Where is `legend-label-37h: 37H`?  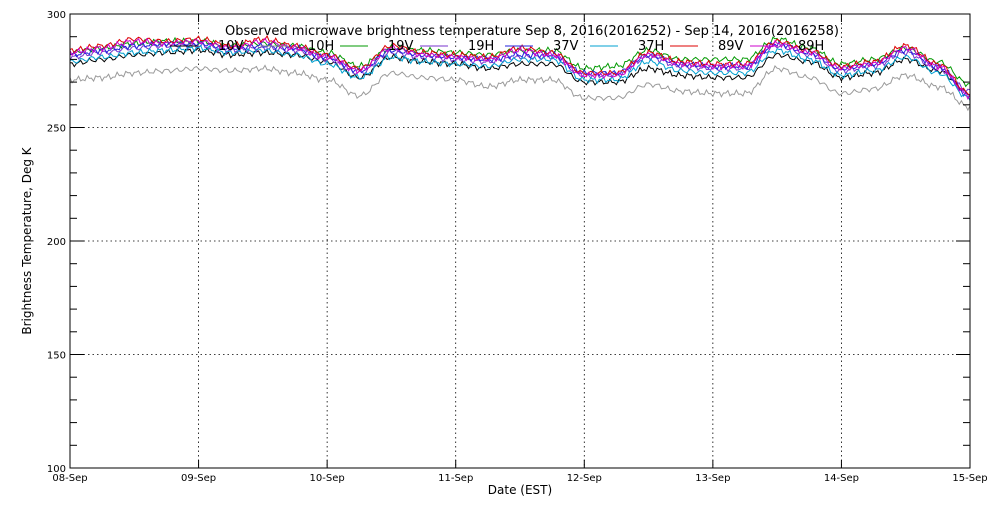 legend-label-37h: 37H is located at coordinates (651, 46).